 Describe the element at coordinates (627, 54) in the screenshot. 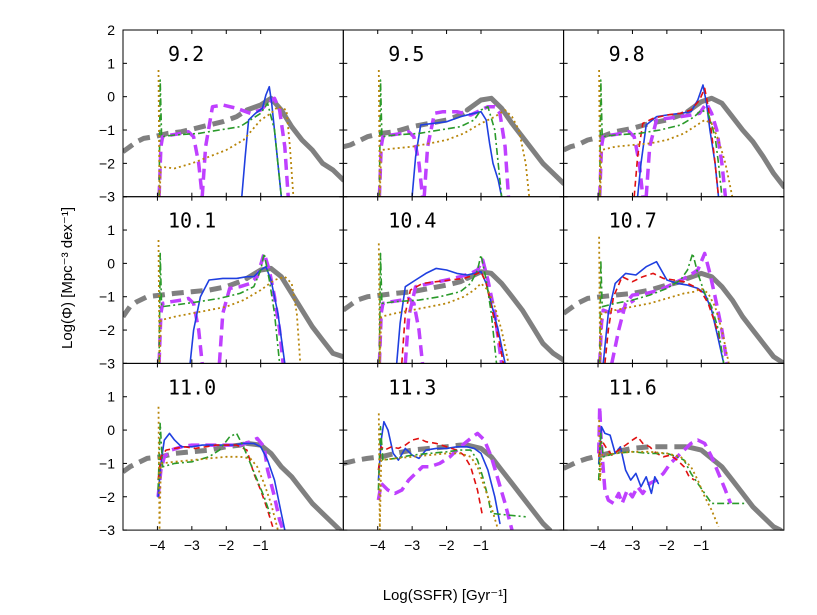

I see `panel-mass-label: 9.8` at that location.